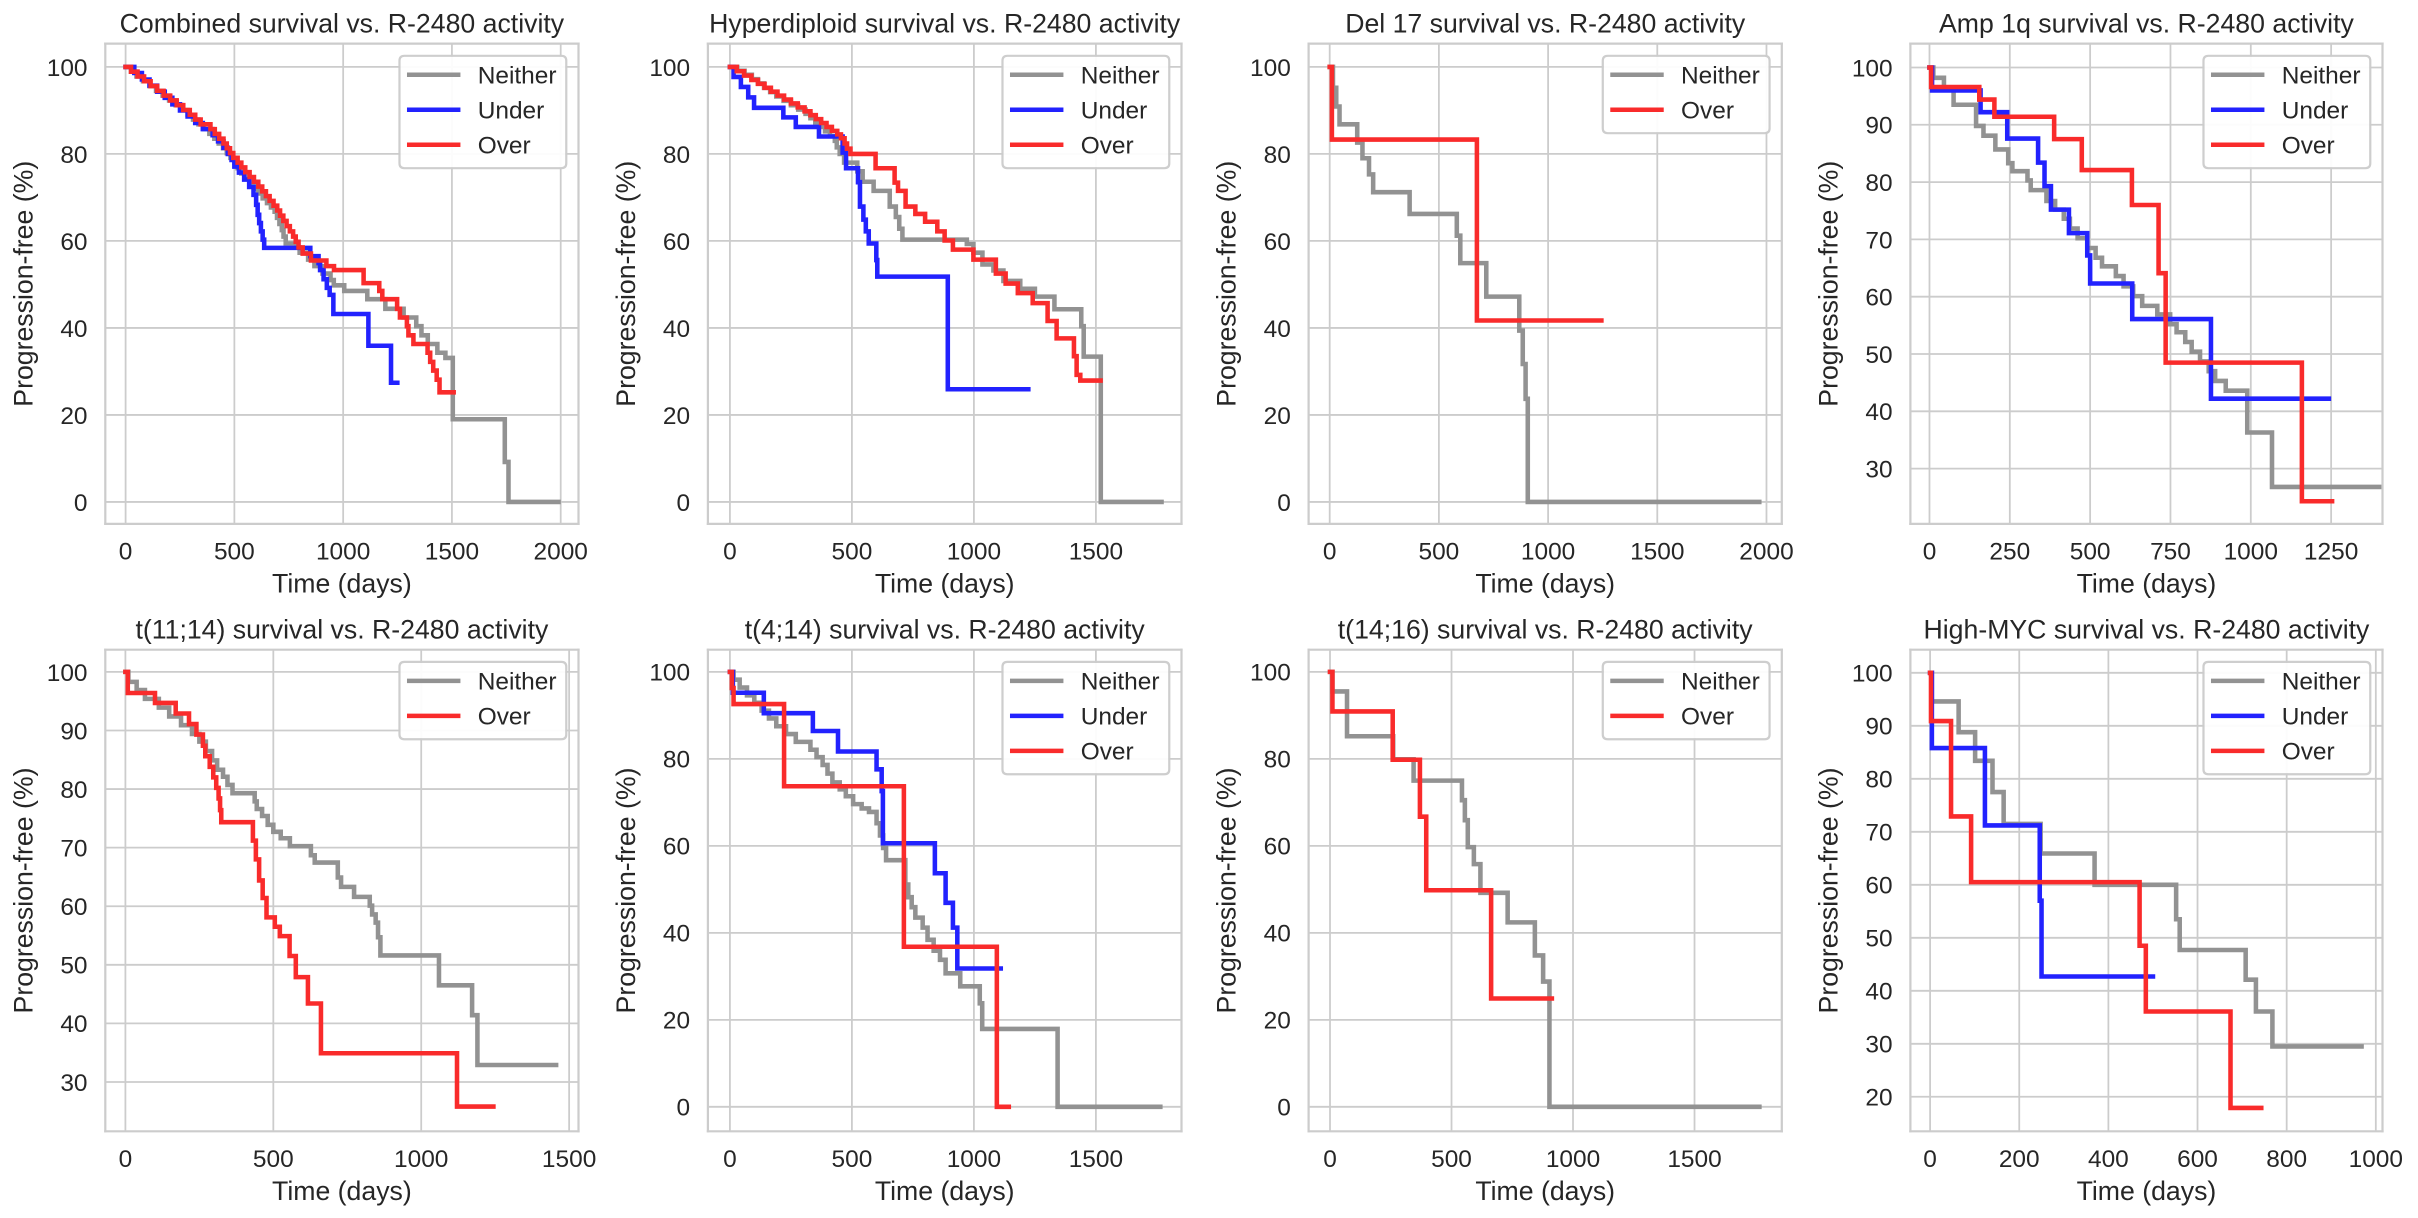 Image resolution: width=2418 pixels, height=1218 pixels. Describe the element at coordinates (2108, 1159) in the screenshot. I see `svg-text: 400` at that location.